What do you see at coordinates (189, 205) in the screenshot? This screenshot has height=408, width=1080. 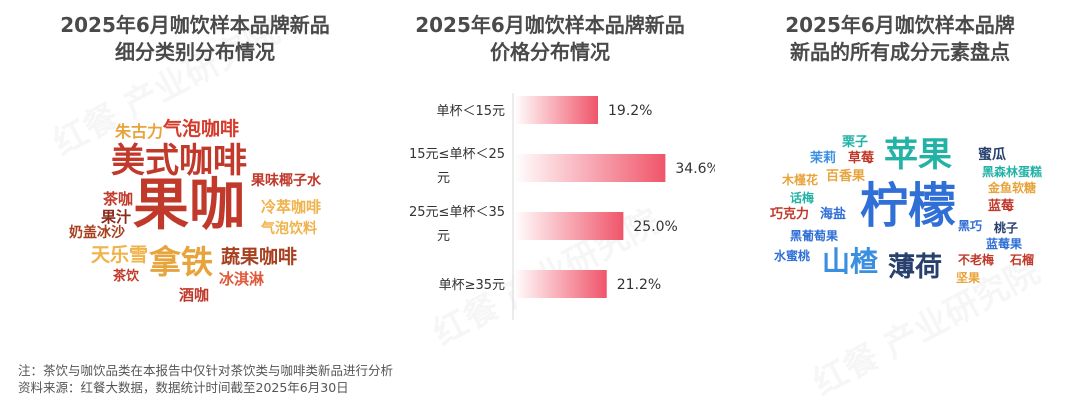 I see `cloud-word: 果咖` at bounding box center [189, 205].